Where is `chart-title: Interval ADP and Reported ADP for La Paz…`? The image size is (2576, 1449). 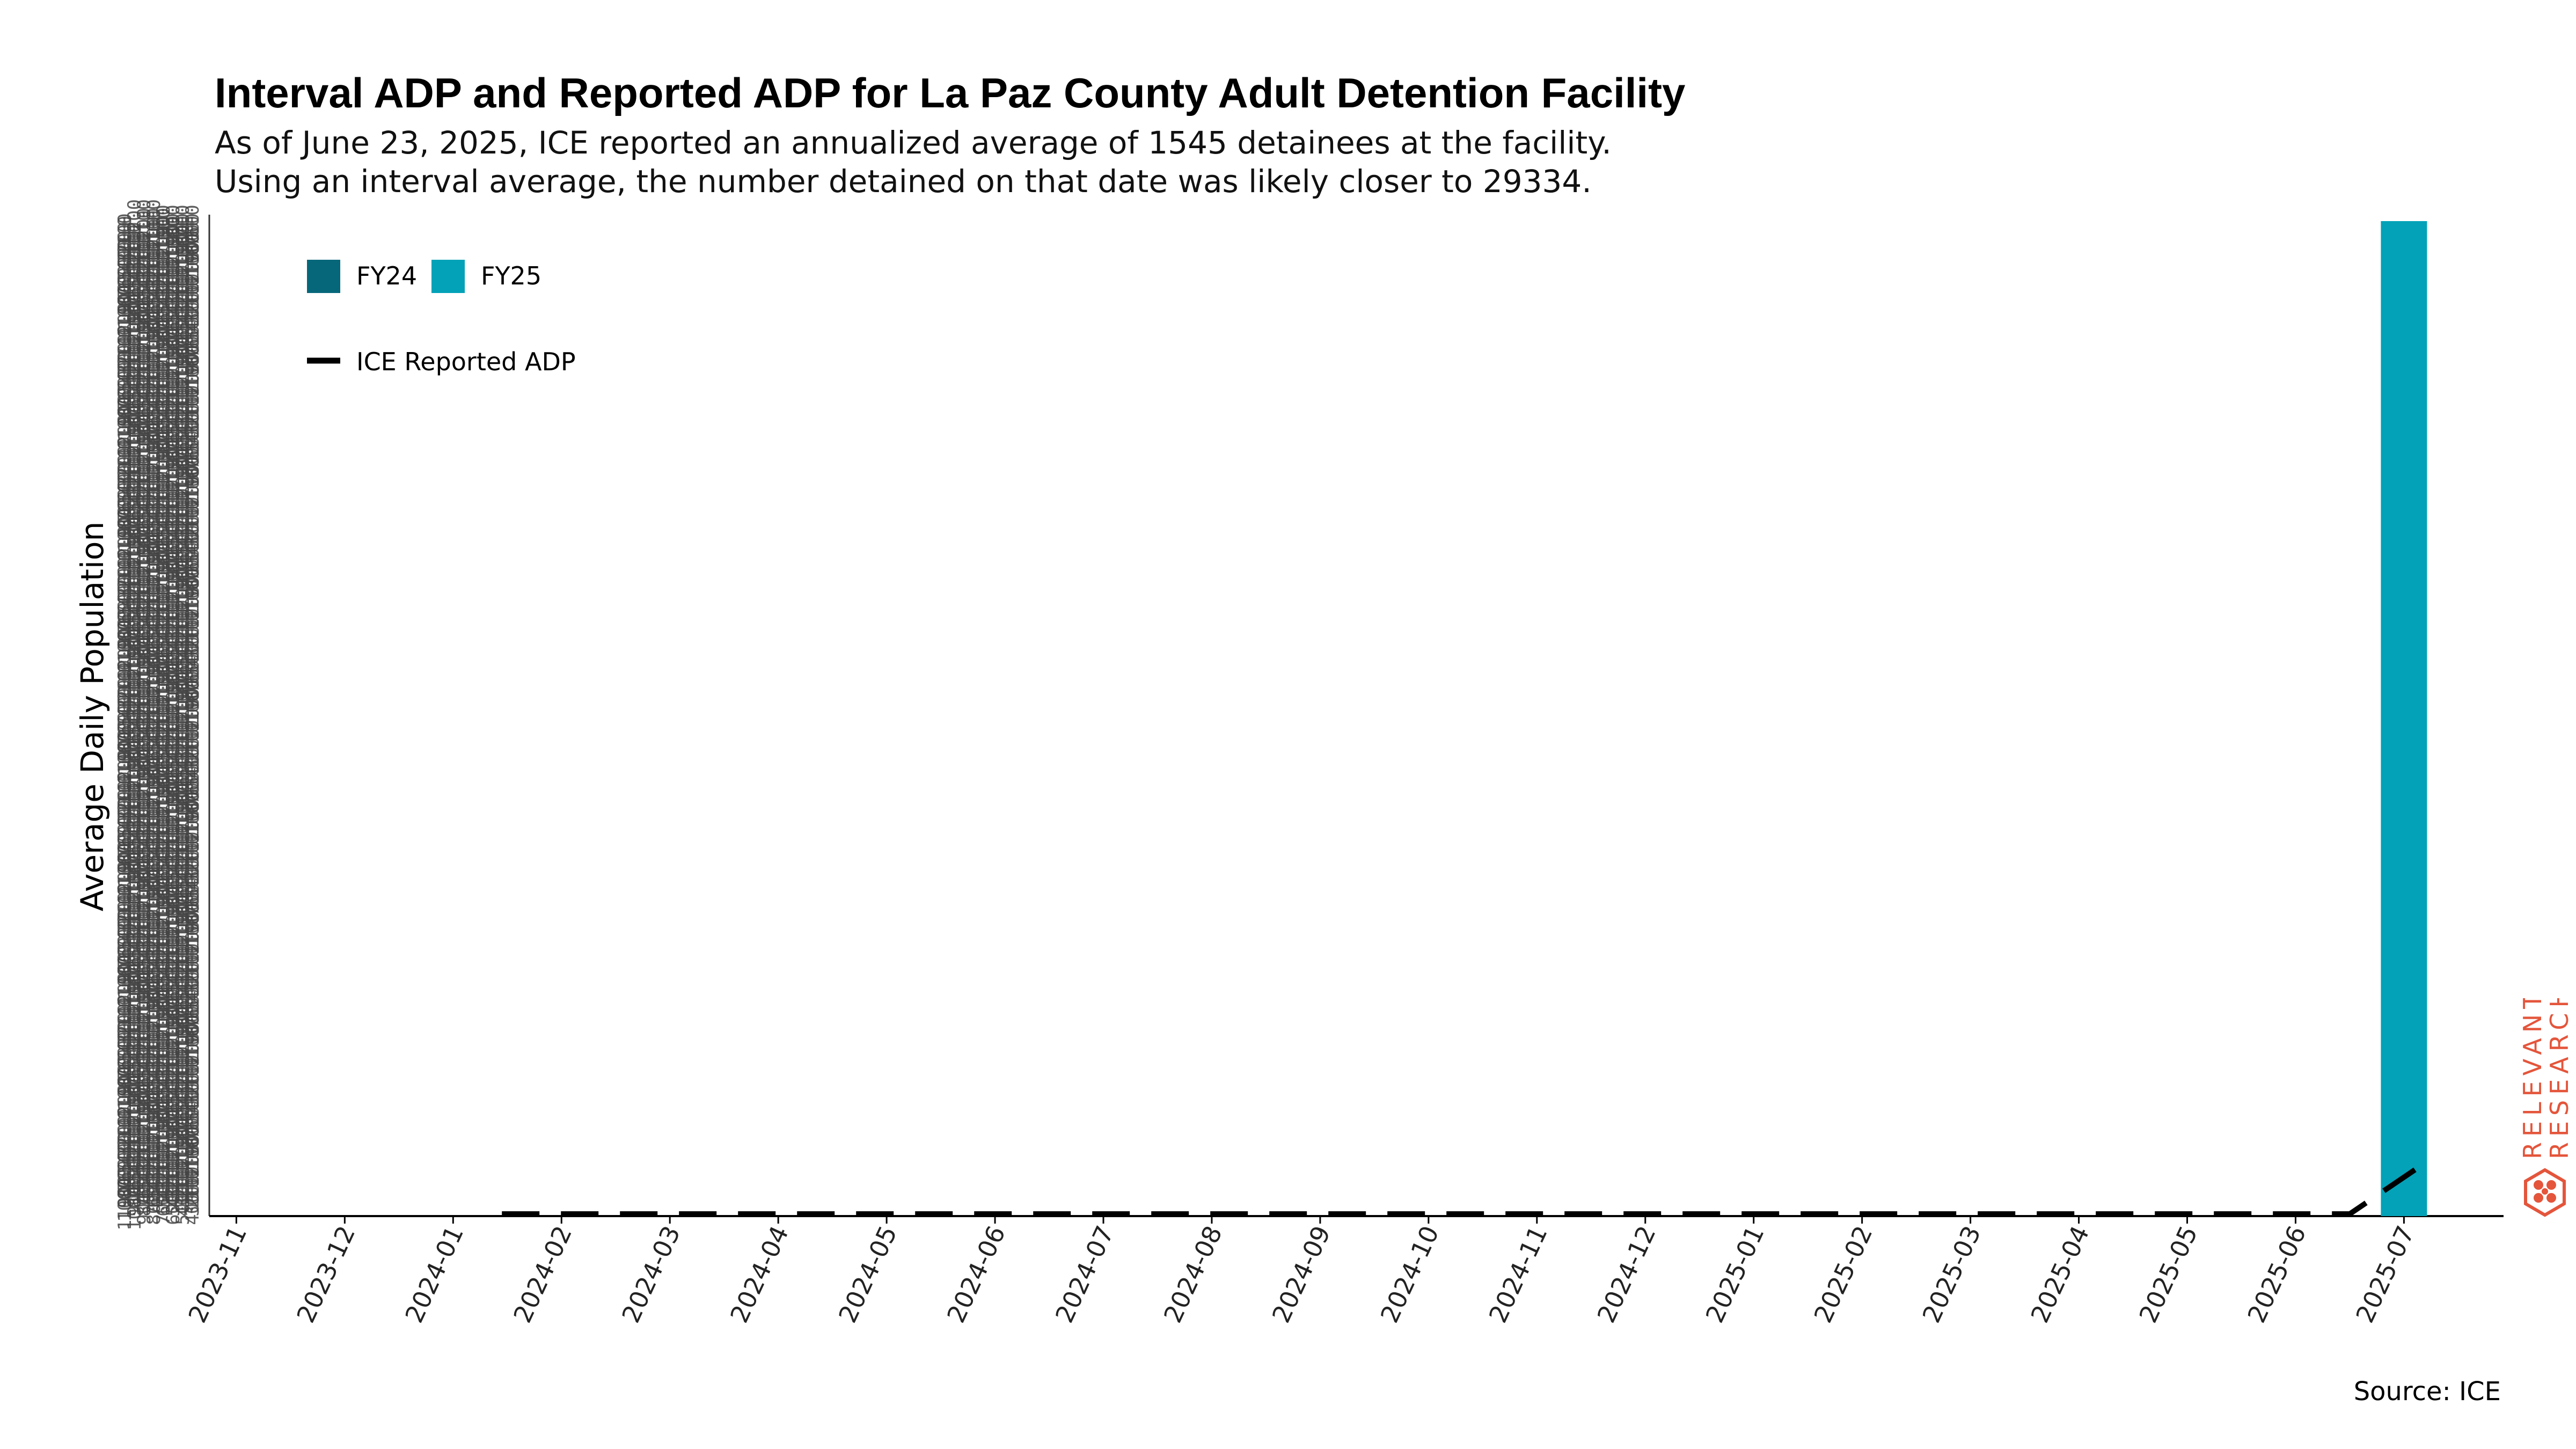 chart-title: Interval ADP and Reported ADP for La Paz… is located at coordinates (950, 92).